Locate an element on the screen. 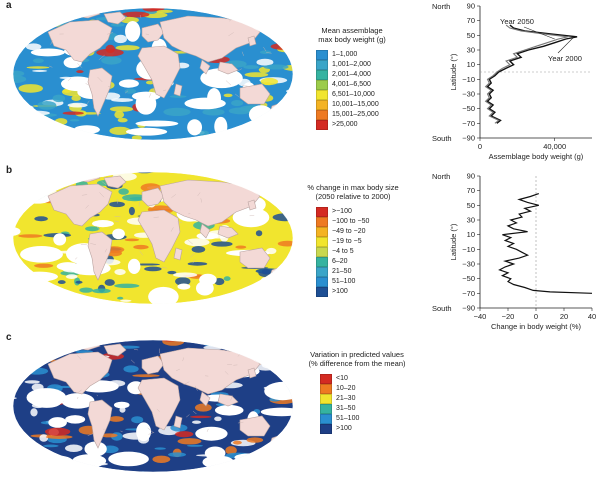 The image size is (600, 489). legend-item: <10 is located at coordinates (334, 378).